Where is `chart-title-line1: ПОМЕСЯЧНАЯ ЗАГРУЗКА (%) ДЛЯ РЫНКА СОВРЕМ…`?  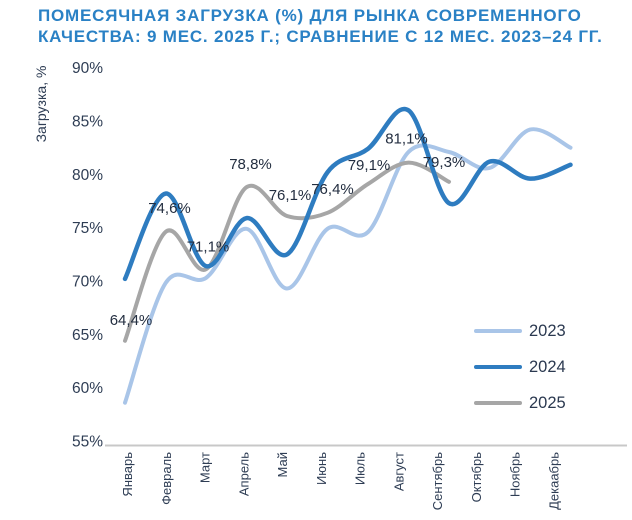 chart-title-line1: ПОМЕСЯЧНАЯ ЗАГРУЗКА (%) ДЛЯ РЫНКА СОВРЕМ… is located at coordinates (310, 15).